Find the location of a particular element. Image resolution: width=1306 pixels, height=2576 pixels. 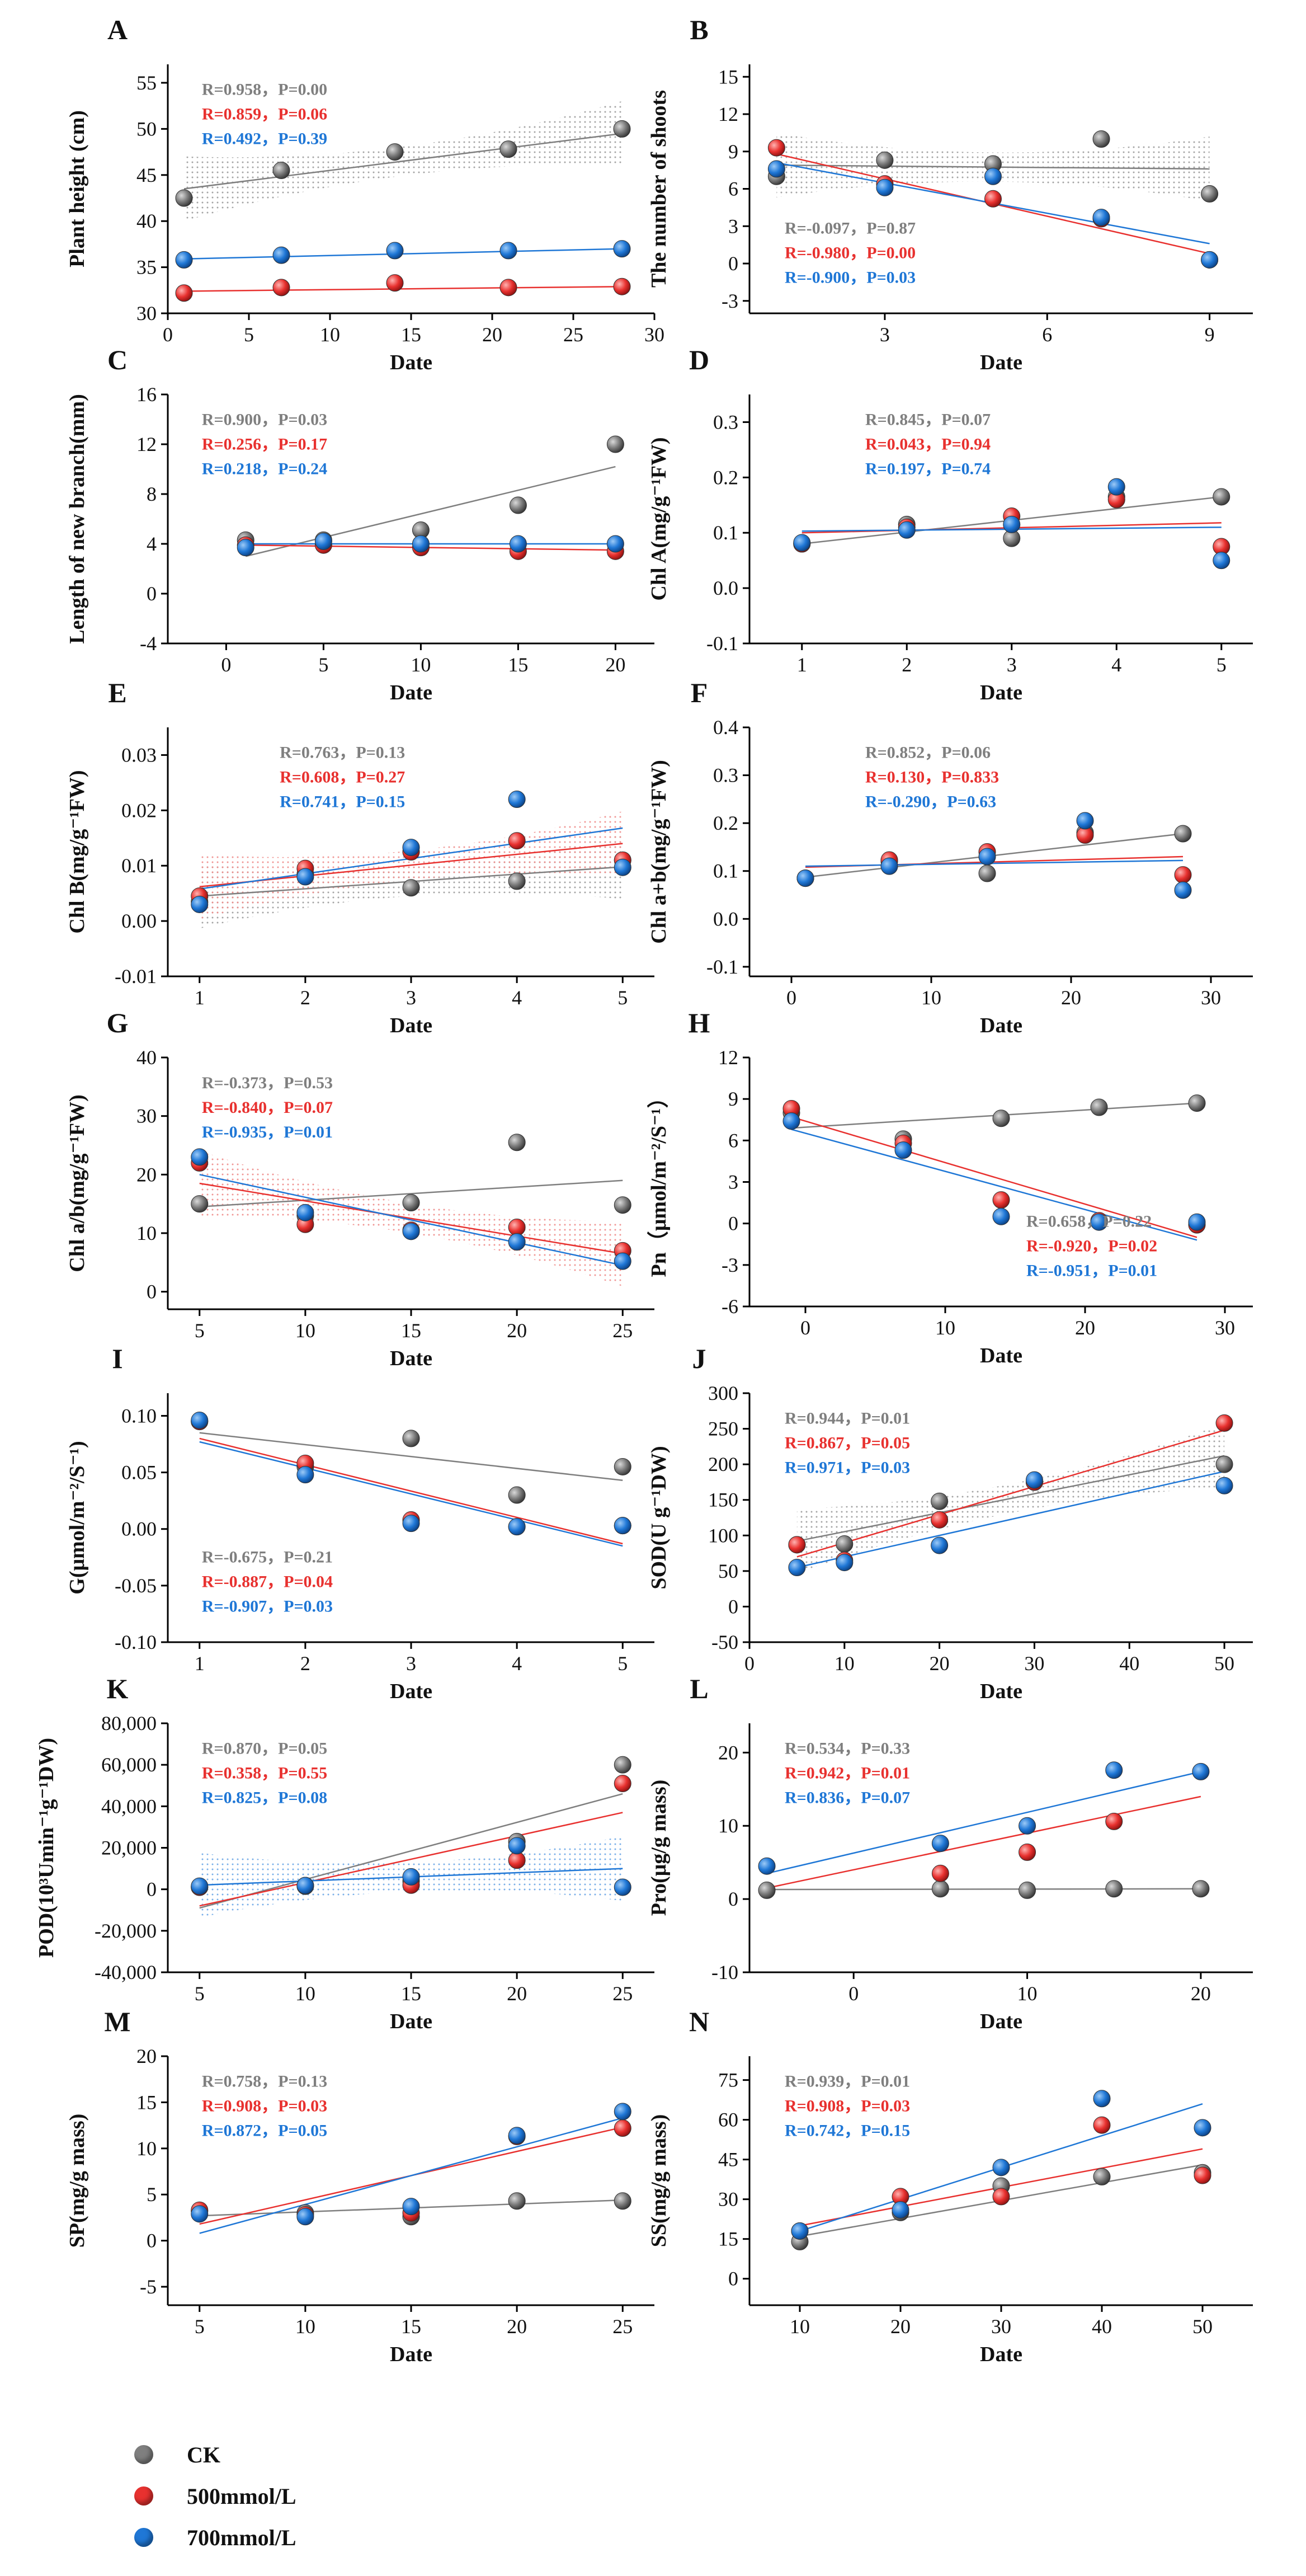

y-tick-label: 16 is located at coordinates (147, 394).